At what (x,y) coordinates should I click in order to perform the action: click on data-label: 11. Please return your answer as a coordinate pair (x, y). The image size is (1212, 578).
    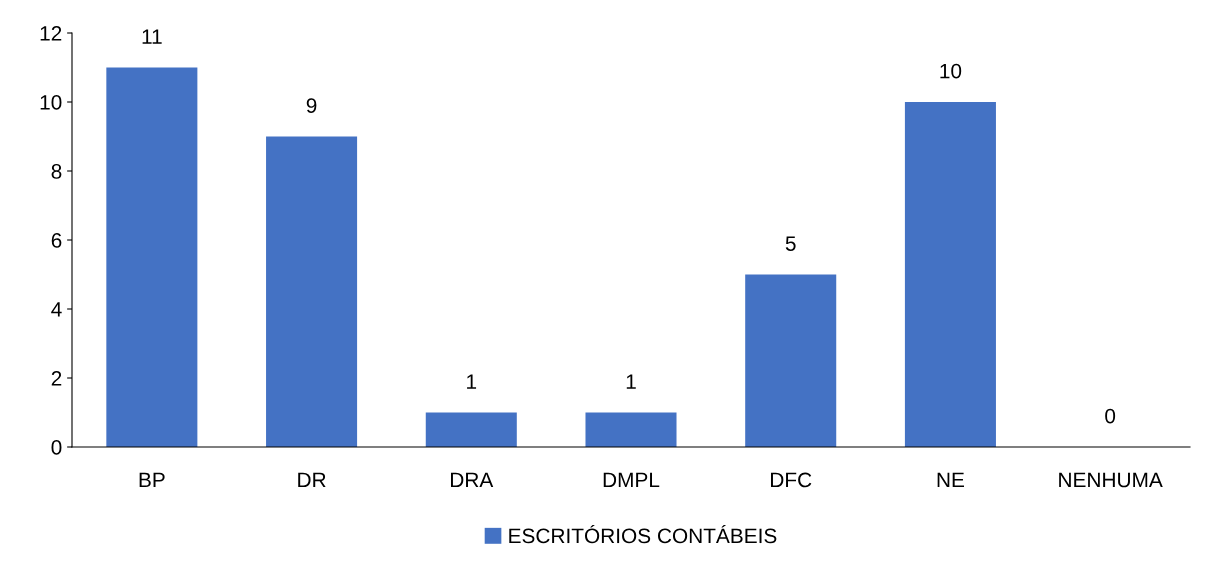
    Looking at the image, I should click on (152, 36).